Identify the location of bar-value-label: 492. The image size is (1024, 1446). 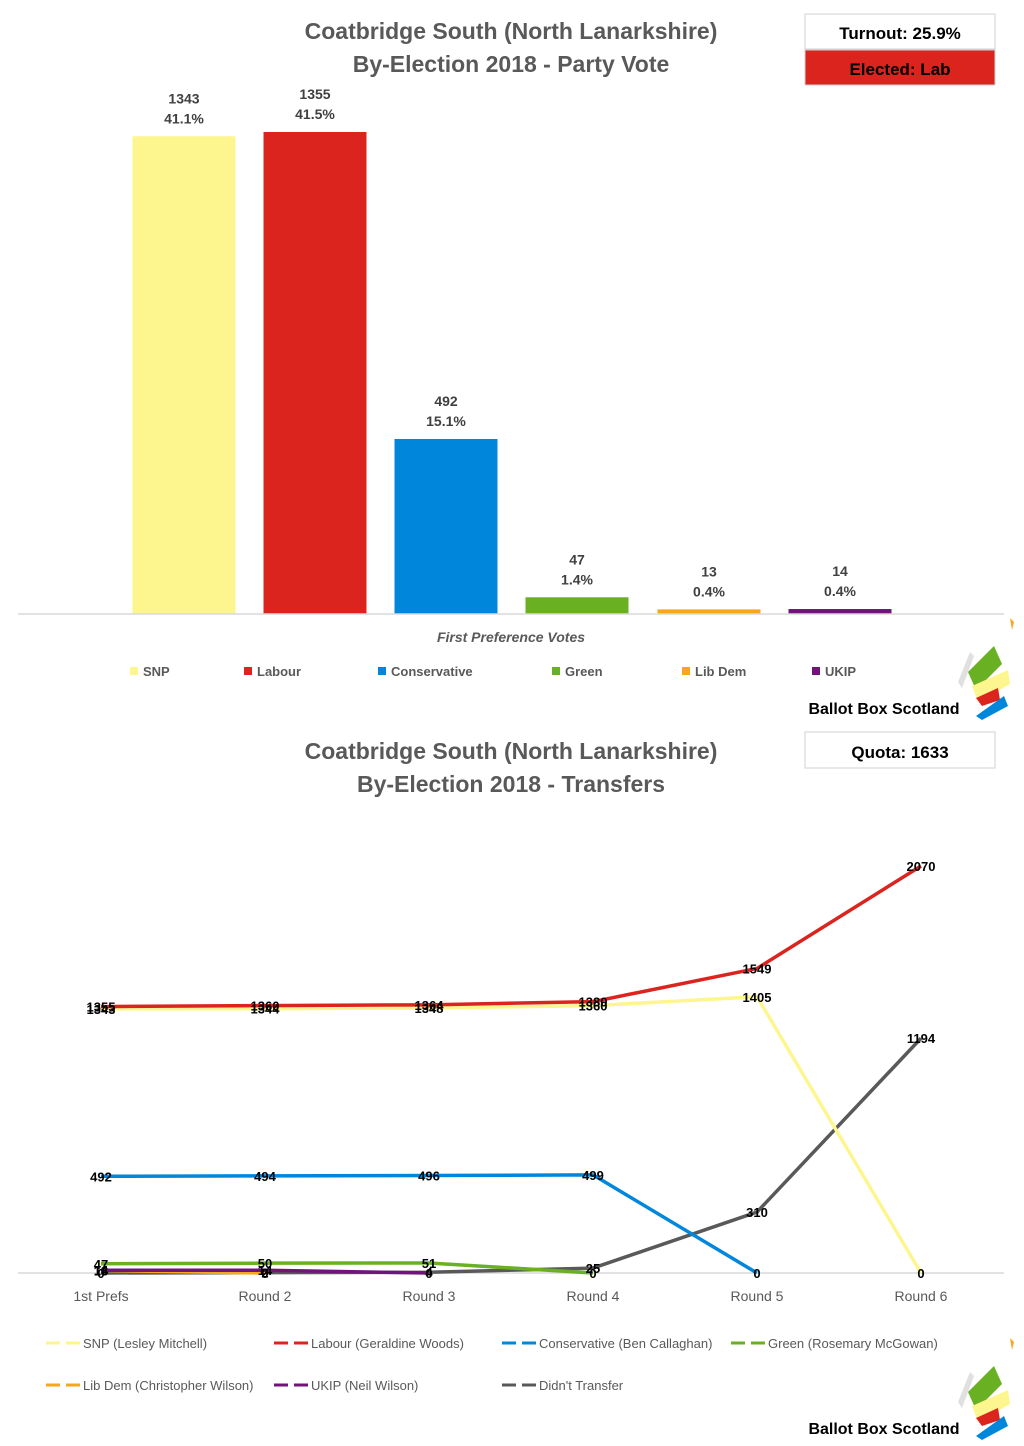
(446, 401).